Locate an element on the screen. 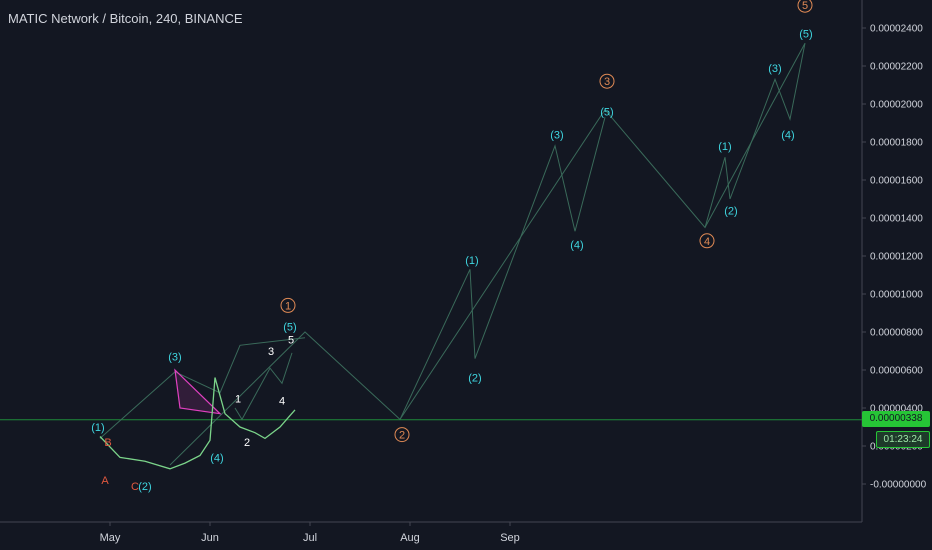  wave-label-major: 5 is located at coordinates (805, 6).